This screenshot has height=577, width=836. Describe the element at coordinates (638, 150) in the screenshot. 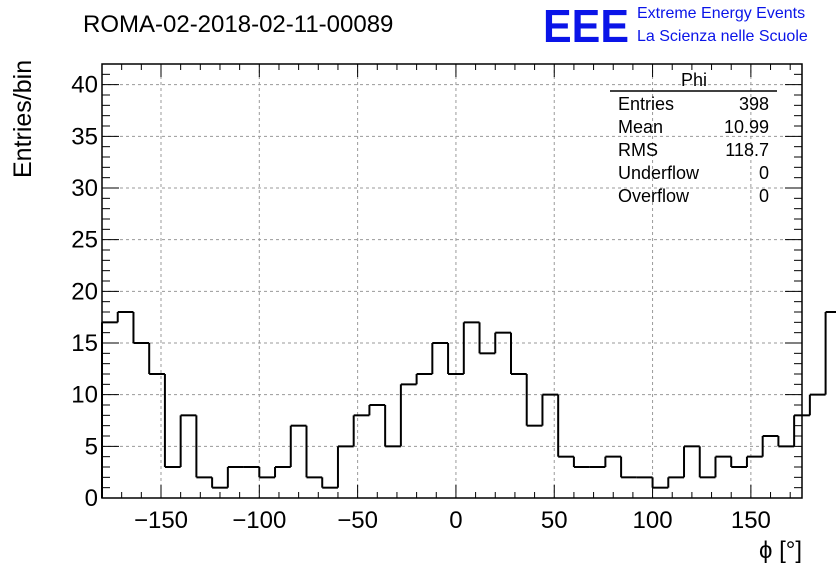

I see `stats-rms-label: RMS` at that location.